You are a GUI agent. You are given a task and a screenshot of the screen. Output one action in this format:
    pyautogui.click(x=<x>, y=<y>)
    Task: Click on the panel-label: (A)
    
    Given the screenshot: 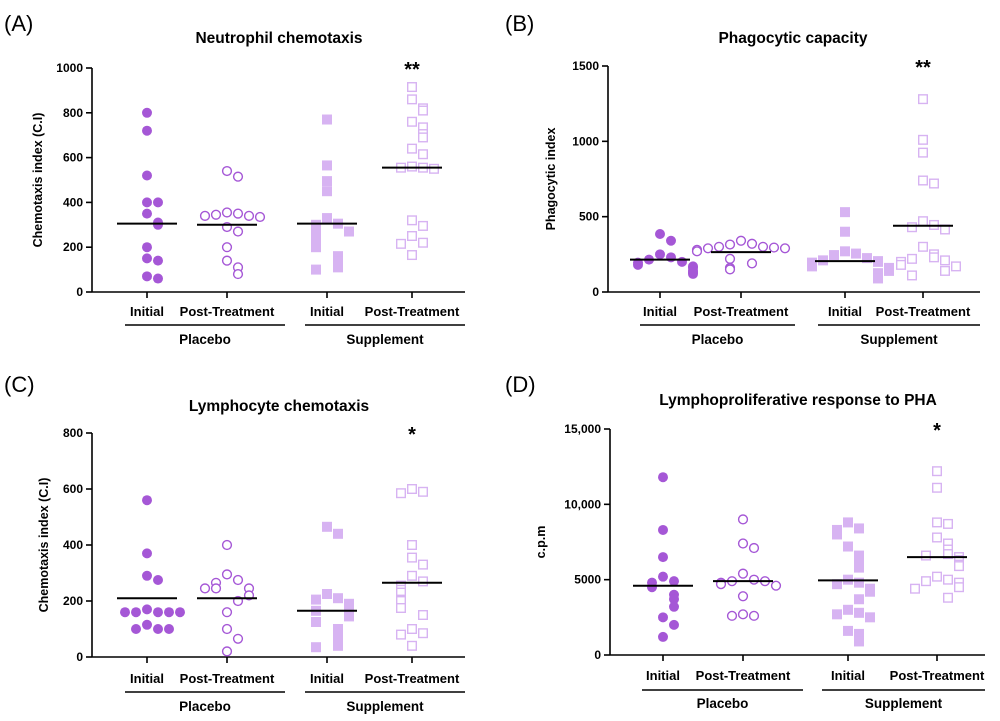 What is the action you would take?
    pyautogui.click(x=18, y=23)
    